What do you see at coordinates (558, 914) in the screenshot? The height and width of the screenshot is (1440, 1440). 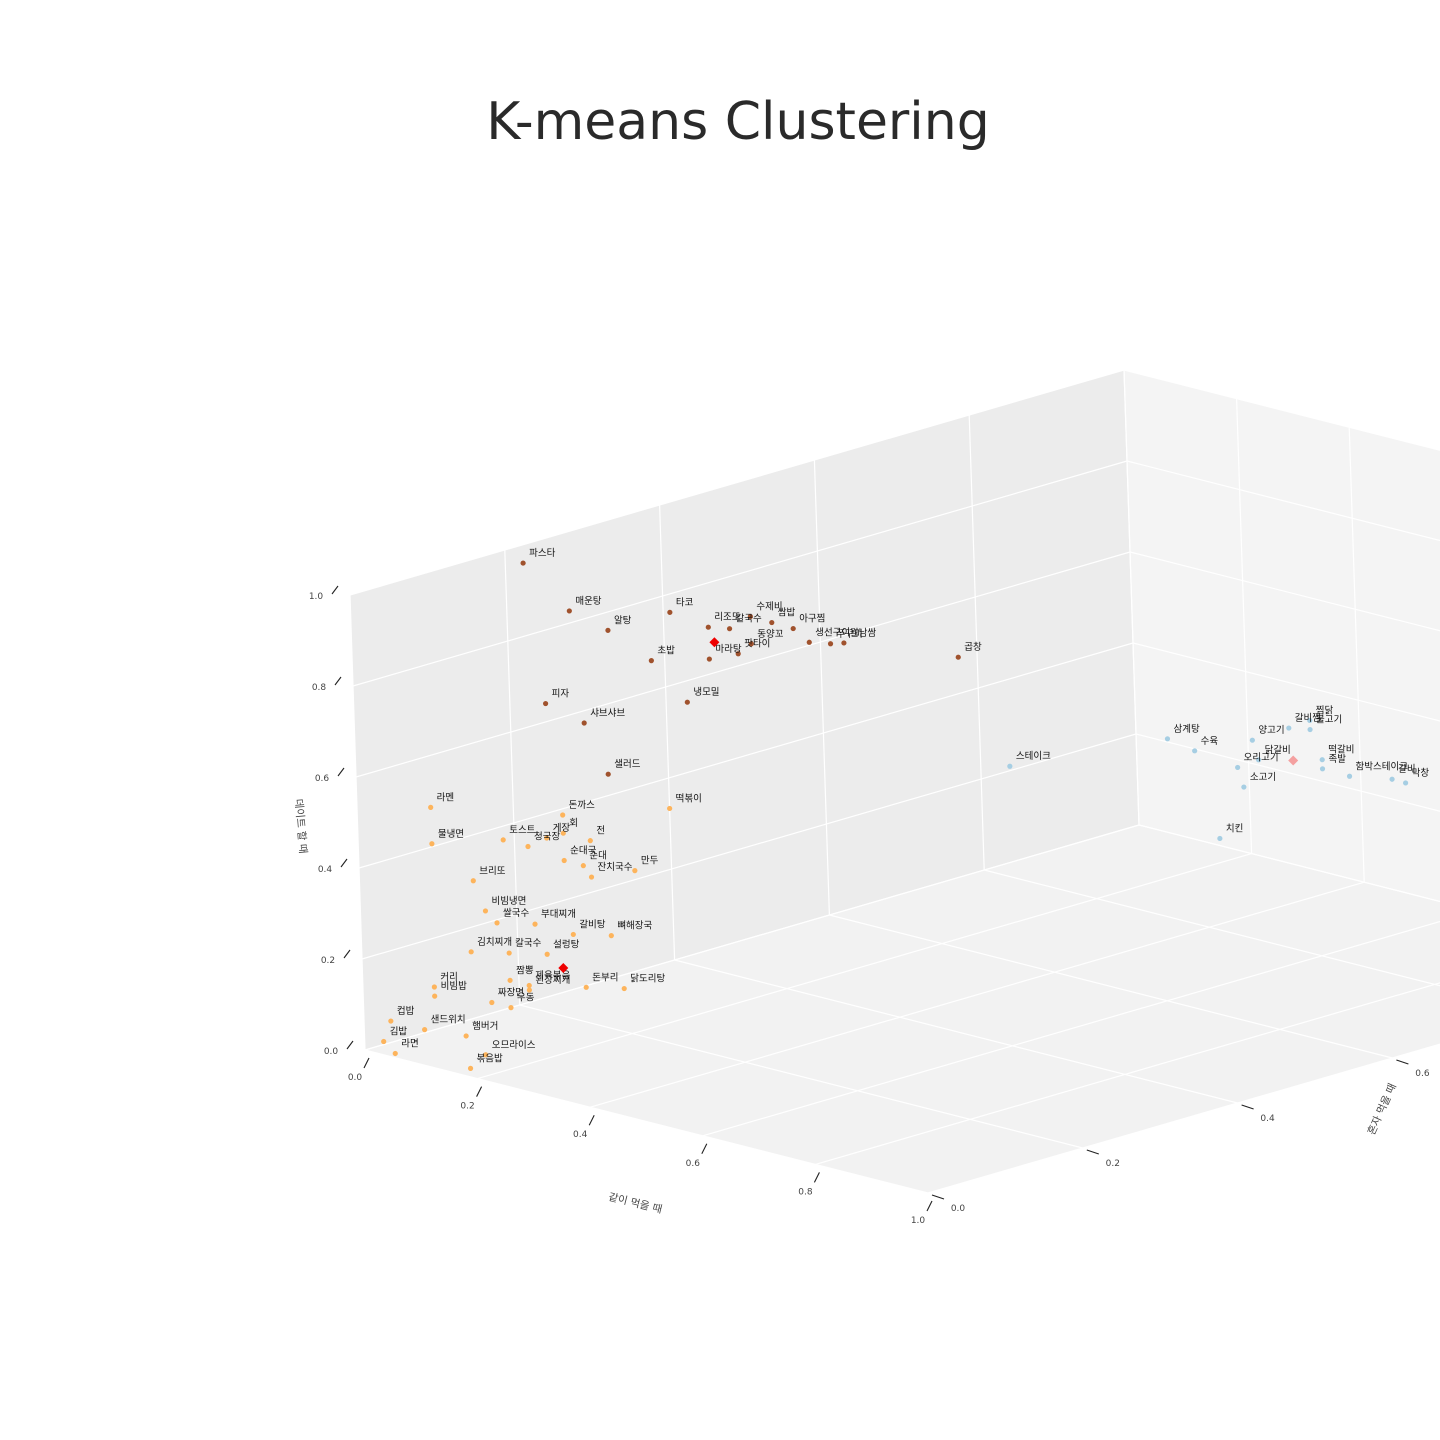 I see `data-label: 부대찌개` at bounding box center [558, 914].